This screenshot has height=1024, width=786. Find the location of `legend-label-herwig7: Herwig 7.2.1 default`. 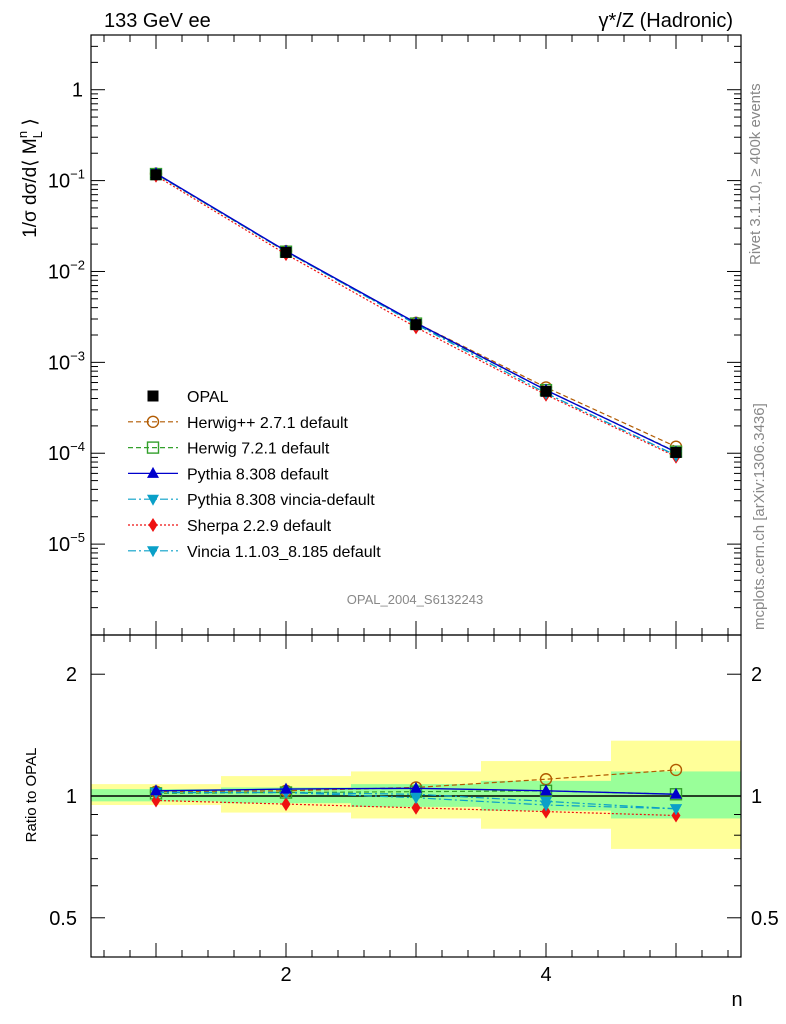

legend-label-herwig7: Herwig 7.2.1 default is located at coordinates (258, 449).